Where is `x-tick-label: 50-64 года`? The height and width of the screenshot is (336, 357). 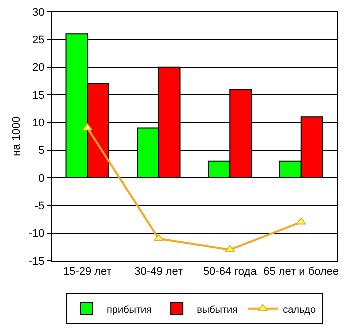
x-tick-label: 50-64 года is located at coordinates (230, 272).